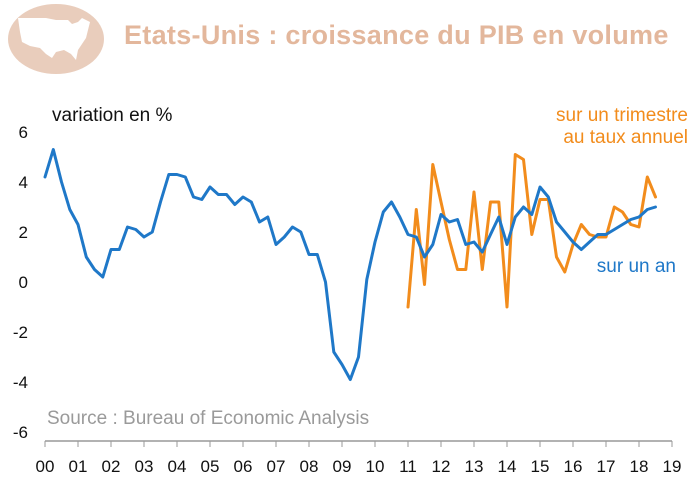 The image size is (695, 483). I want to click on y-axis-label: variation en %, so click(112, 115).